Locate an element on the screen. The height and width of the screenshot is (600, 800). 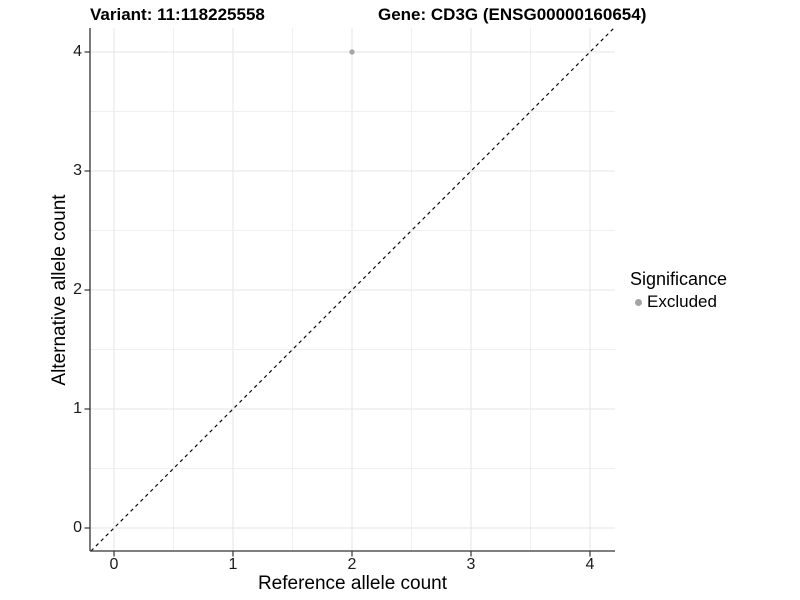
legend: Significance Excluded is located at coordinates (678, 290).